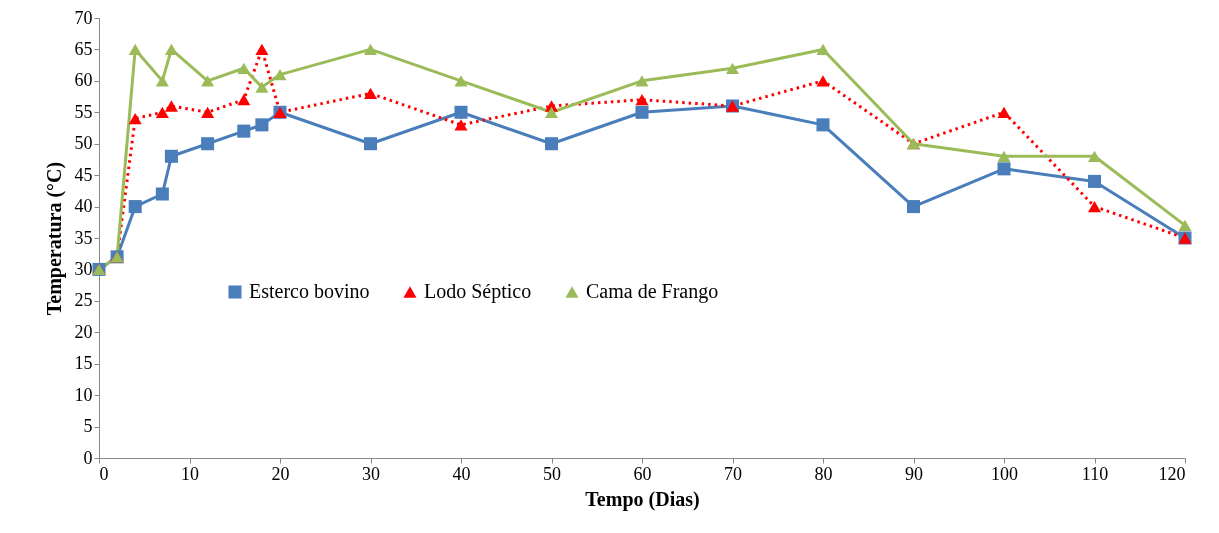 The height and width of the screenshot is (533, 1219). Describe the element at coordinates (190, 473) in the screenshot. I see `x-tick-label: 10` at that location.